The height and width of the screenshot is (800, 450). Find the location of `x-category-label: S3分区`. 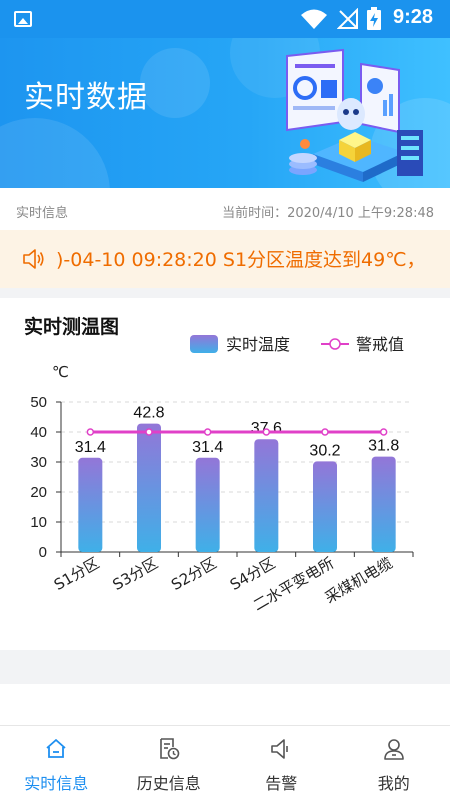

x-category-label: S3分区 is located at coordinates (135, 574).